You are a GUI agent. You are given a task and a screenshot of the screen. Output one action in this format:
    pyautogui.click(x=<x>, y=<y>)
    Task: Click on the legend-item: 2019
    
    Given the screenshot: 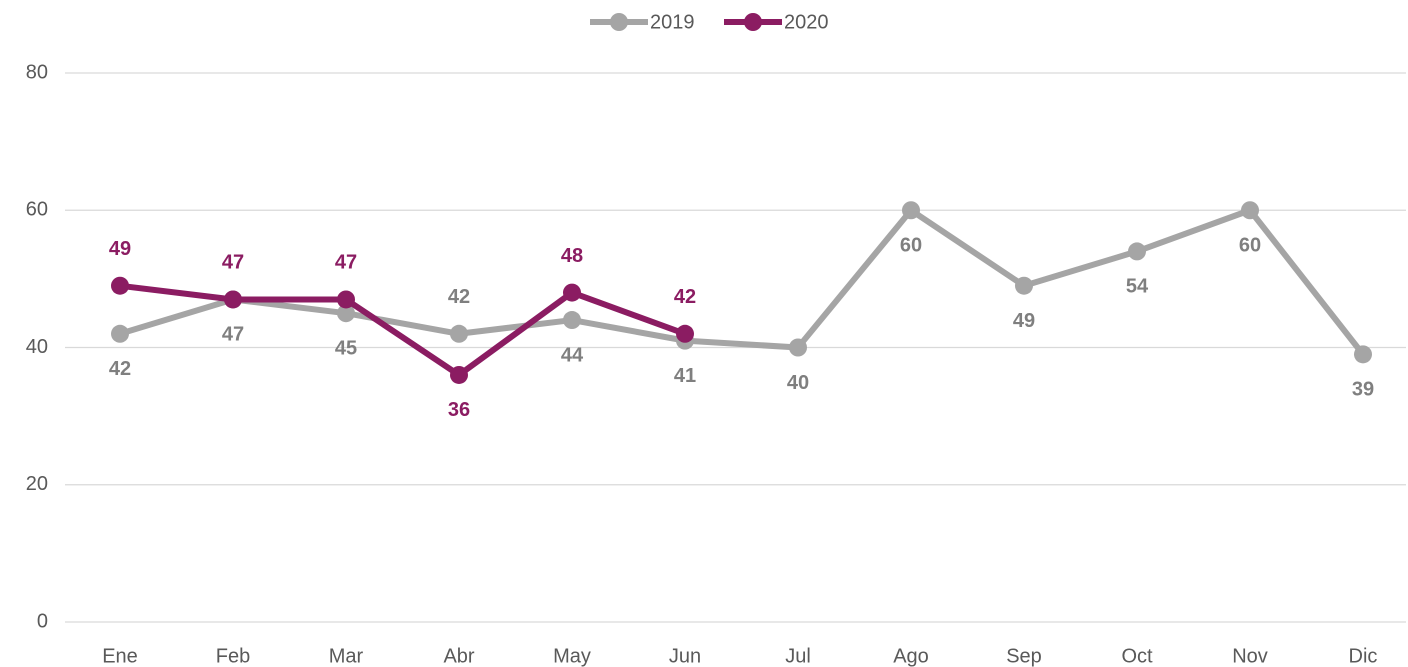 What is the action you would take?
    pyautogui.click(x=642, y=22)
    